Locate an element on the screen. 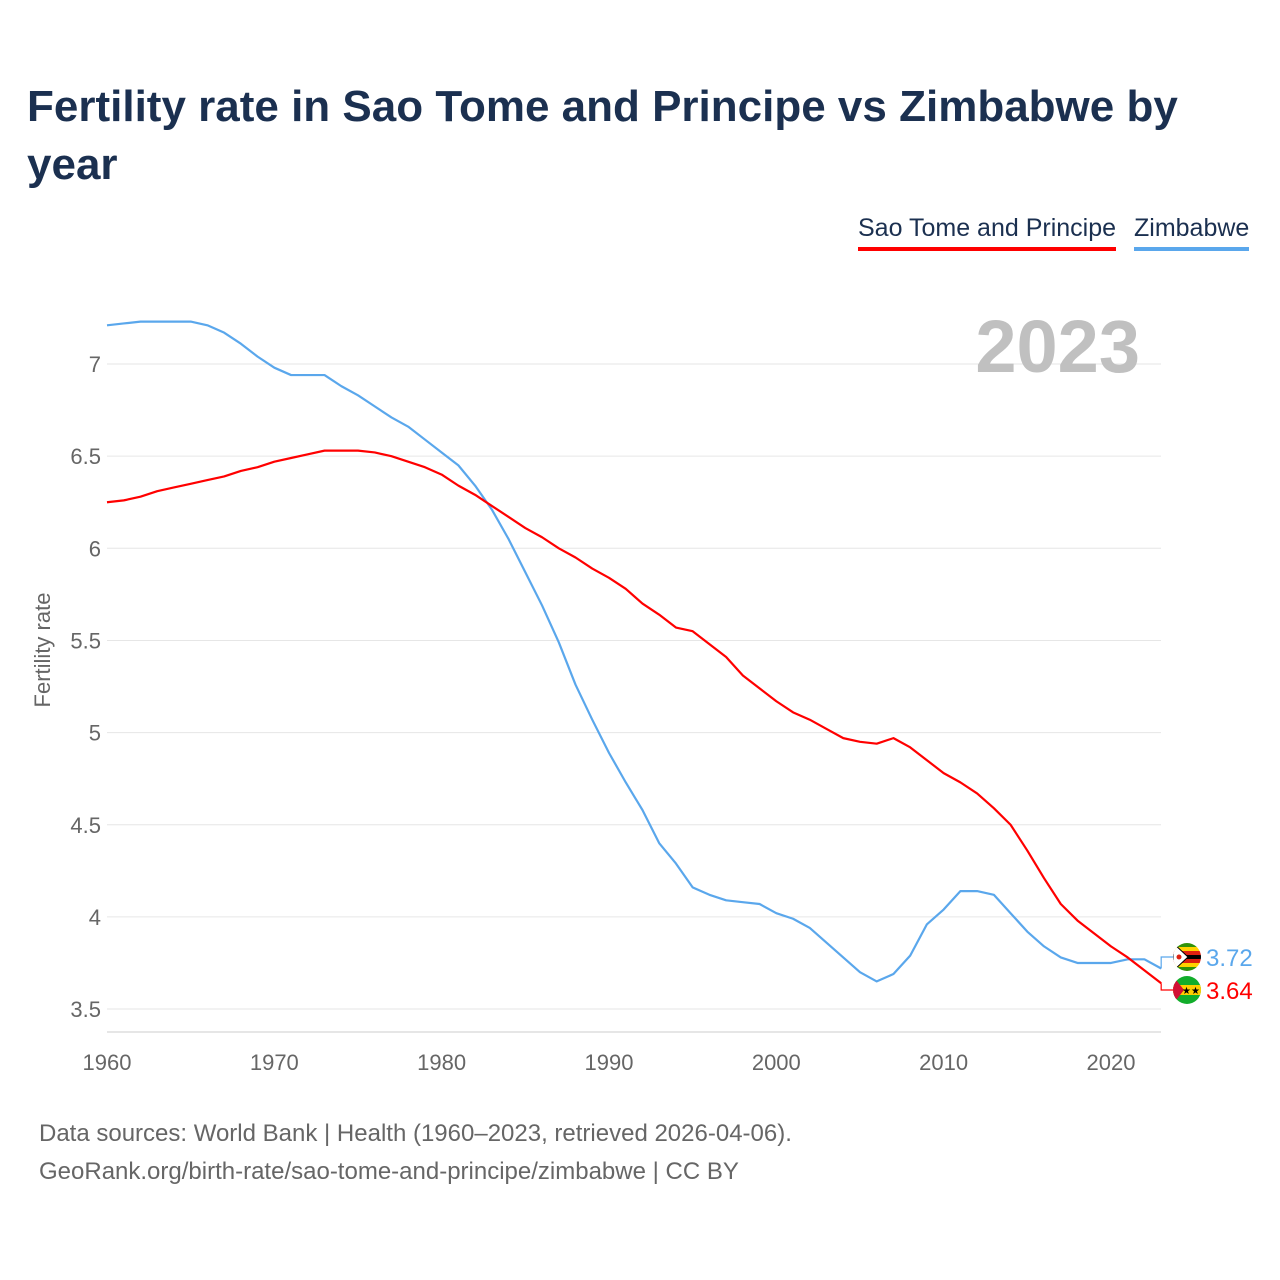 This screenshot has width=1280, height=1280. end-value-label: 3.72 is located at coordinates (1229, 958).